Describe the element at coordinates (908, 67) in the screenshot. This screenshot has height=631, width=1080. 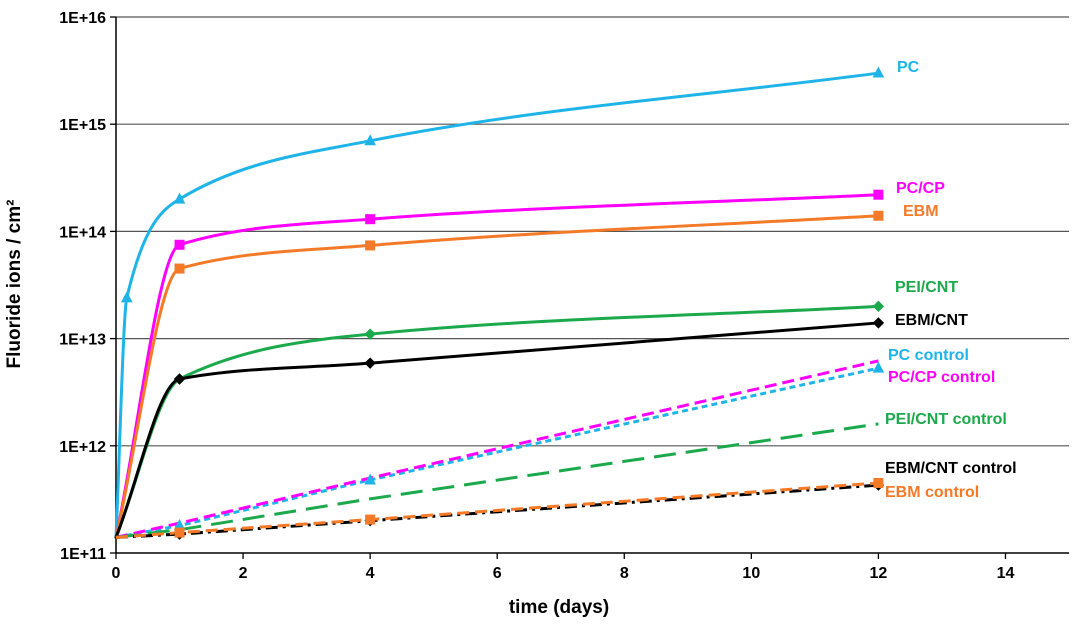
I see `series-label-pc: PC` at that location.